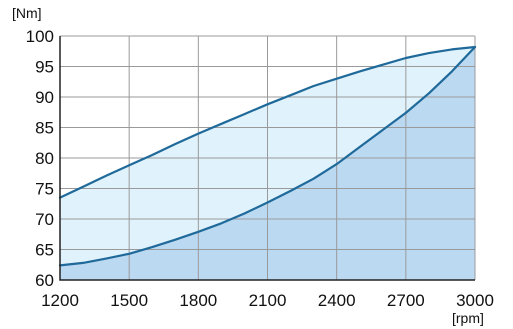 This screenshot has height=329, width=513. What do you see at coordinates (198, 300) in the screenshot?
I see `x-tick-label: 1800` at bounding box center [198, 300].